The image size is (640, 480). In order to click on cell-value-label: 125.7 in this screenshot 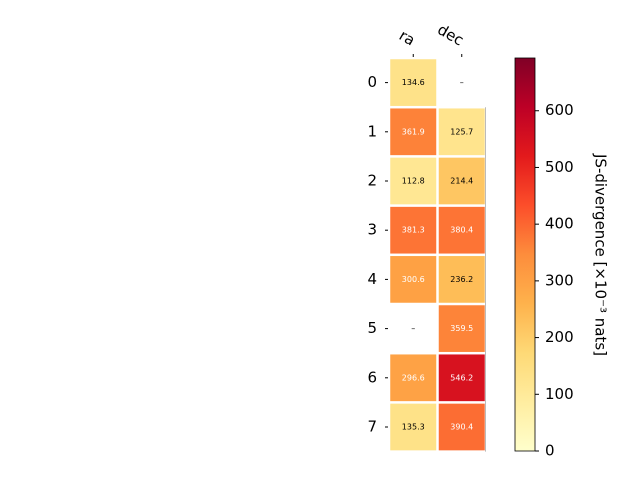, I will do `click(461, 131)`.